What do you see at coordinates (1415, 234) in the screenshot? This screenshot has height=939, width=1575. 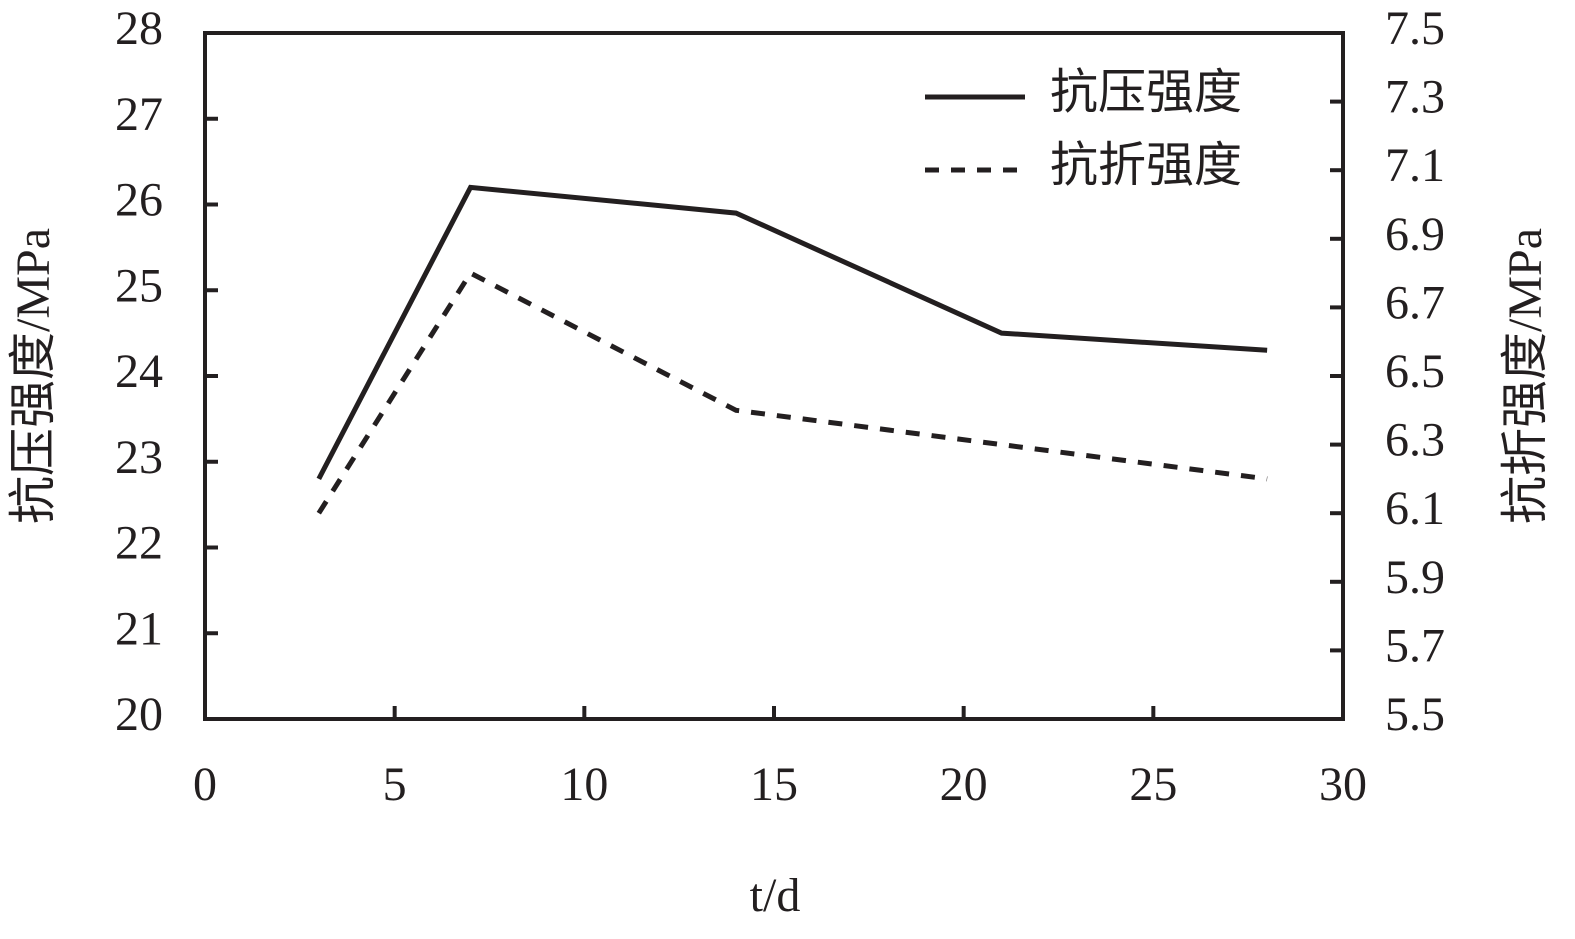 I see `y2-tick-label: 6.9` at bounding box center [1415, 234].